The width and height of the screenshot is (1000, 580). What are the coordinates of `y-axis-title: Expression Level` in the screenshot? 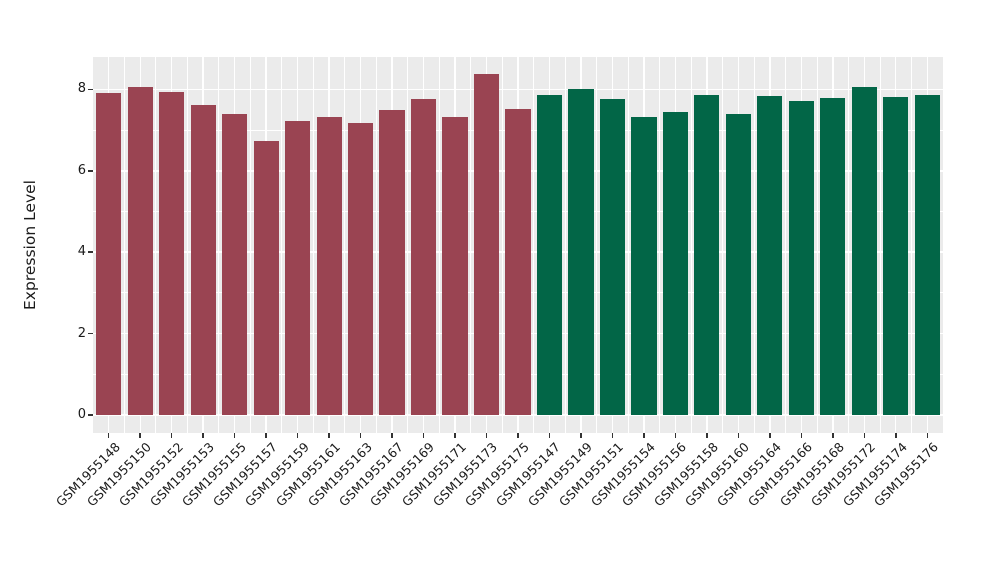 It's located at (30, 245).